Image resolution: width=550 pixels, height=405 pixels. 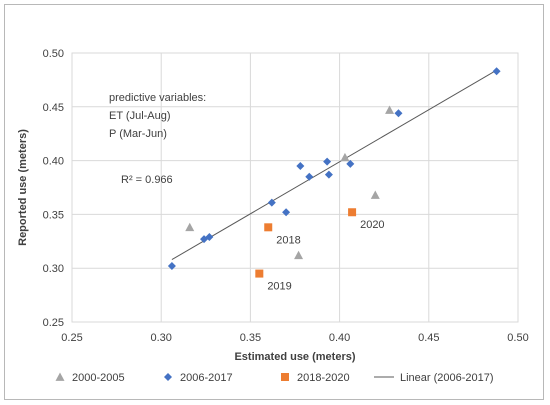 I want to click on x-tick-label: 0.45, so click(x=428, y=338).